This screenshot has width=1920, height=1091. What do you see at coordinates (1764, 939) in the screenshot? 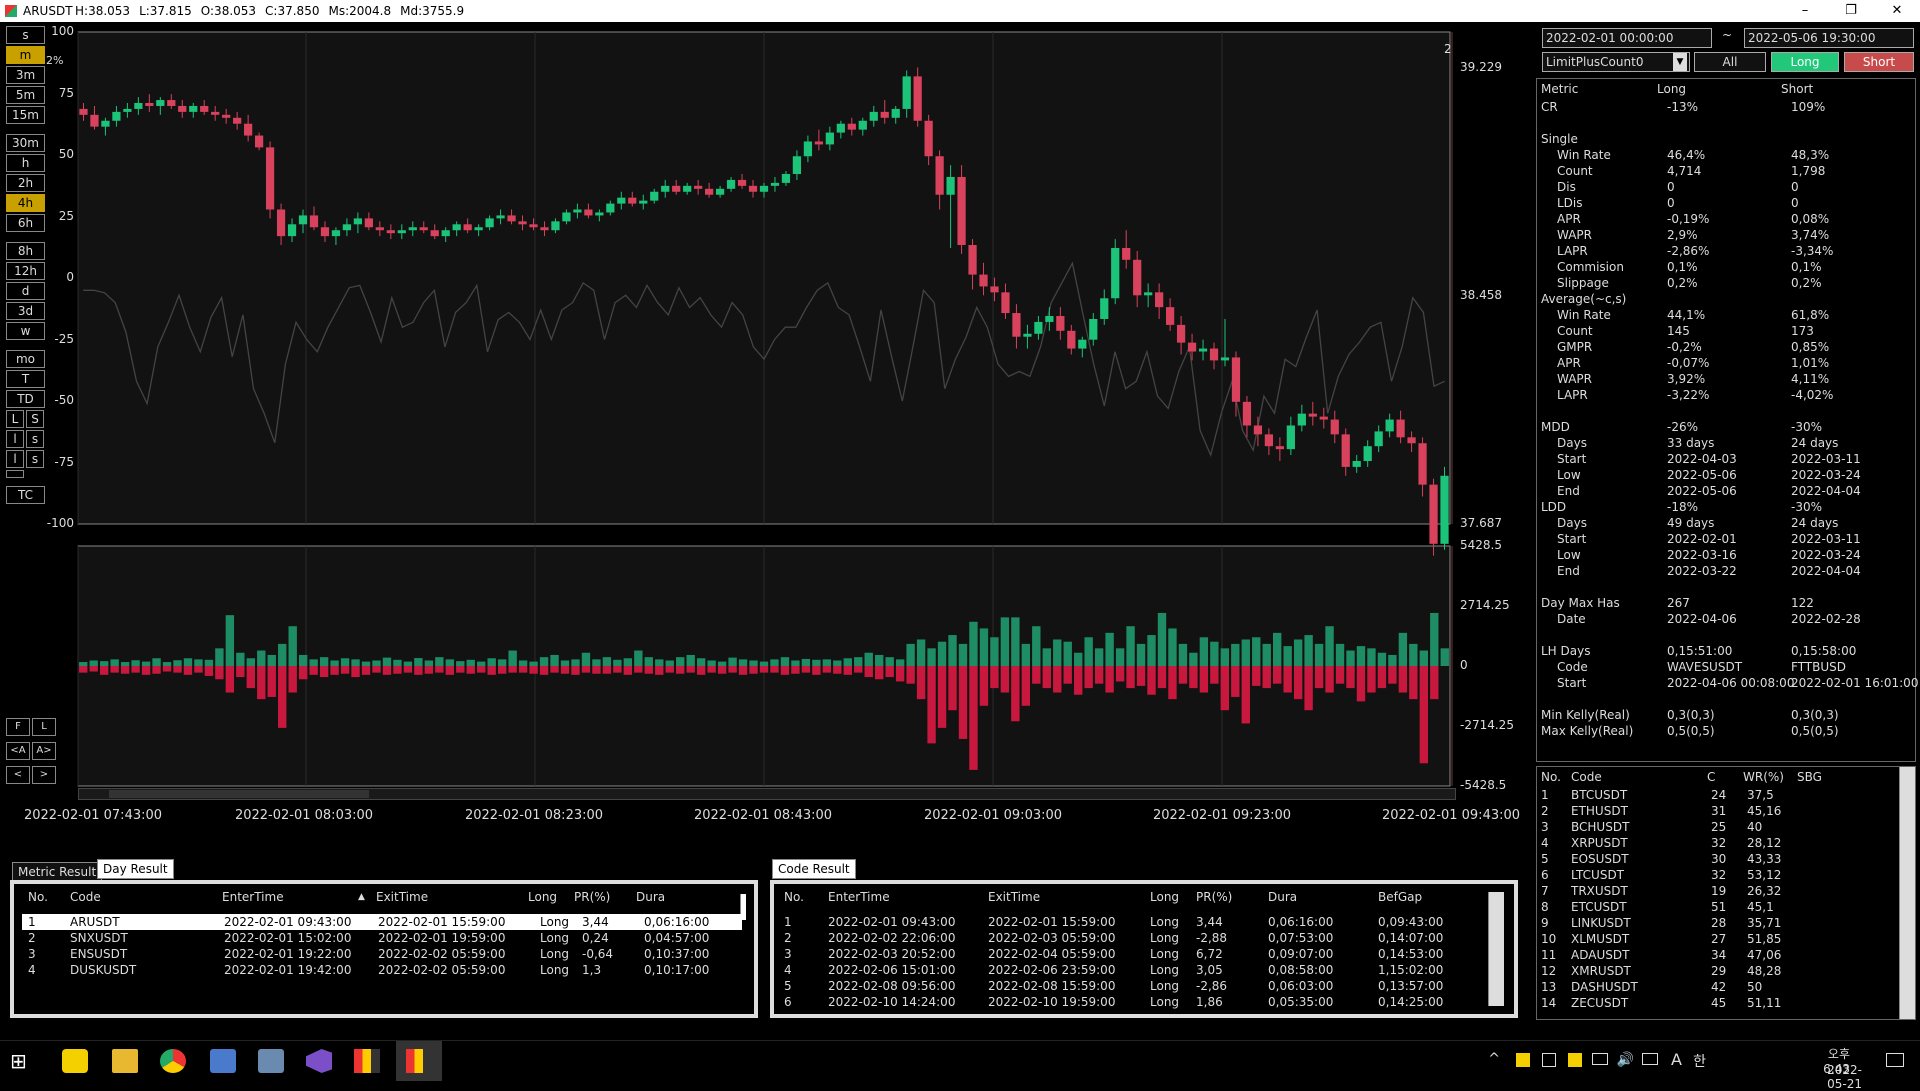
I see `code-table-cell: 51,85` at bounding box center [1764, 939].